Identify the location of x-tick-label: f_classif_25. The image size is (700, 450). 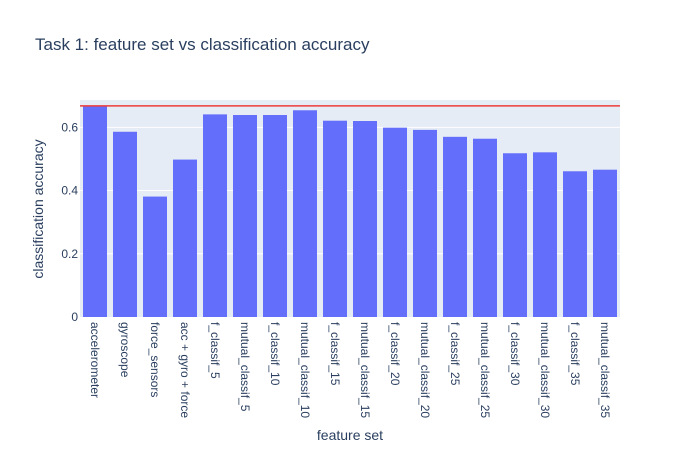
(455, 354).